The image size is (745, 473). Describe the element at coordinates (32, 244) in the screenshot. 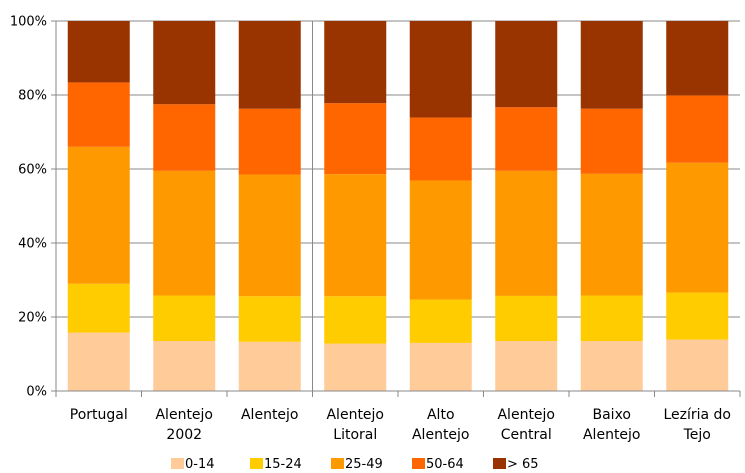

I see `y-tick-label: 40%` at that location.